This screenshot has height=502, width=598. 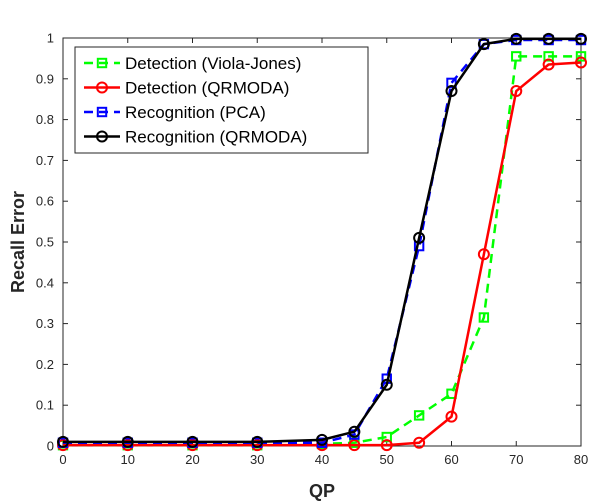 I want to click on legend-item: Recognition (PCA), so click(x=175, y=112).